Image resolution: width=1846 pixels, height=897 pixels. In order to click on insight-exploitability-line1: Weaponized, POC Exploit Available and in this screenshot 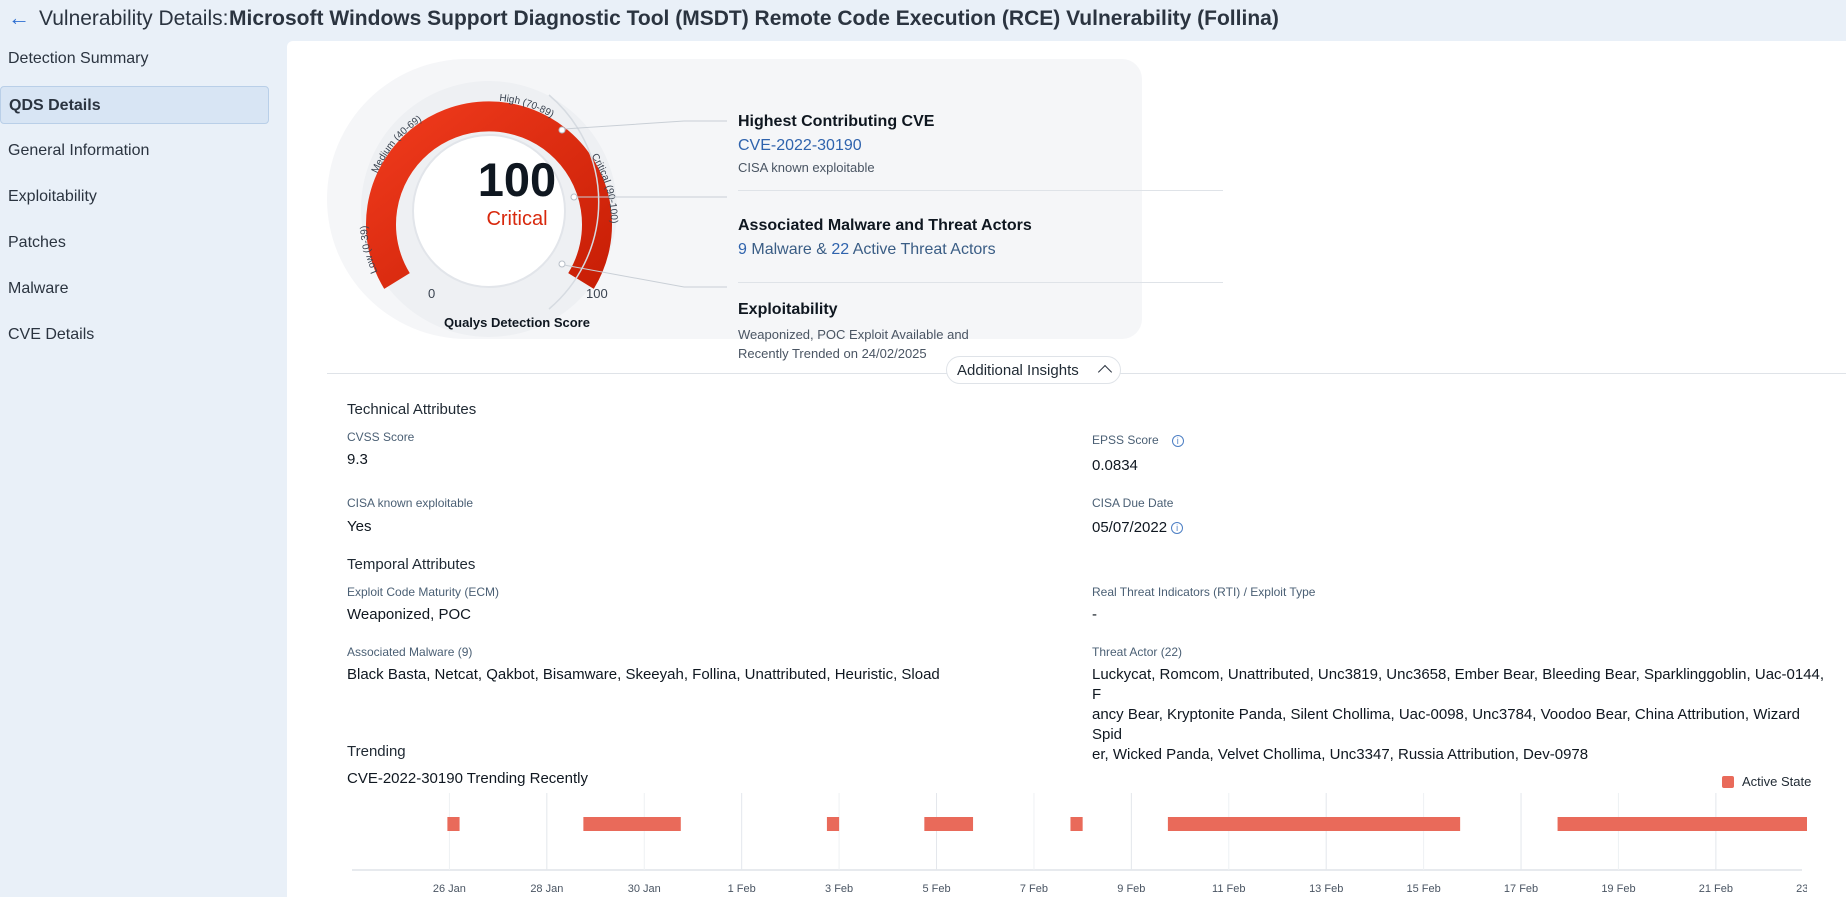, I will do `click(853, 334)`.